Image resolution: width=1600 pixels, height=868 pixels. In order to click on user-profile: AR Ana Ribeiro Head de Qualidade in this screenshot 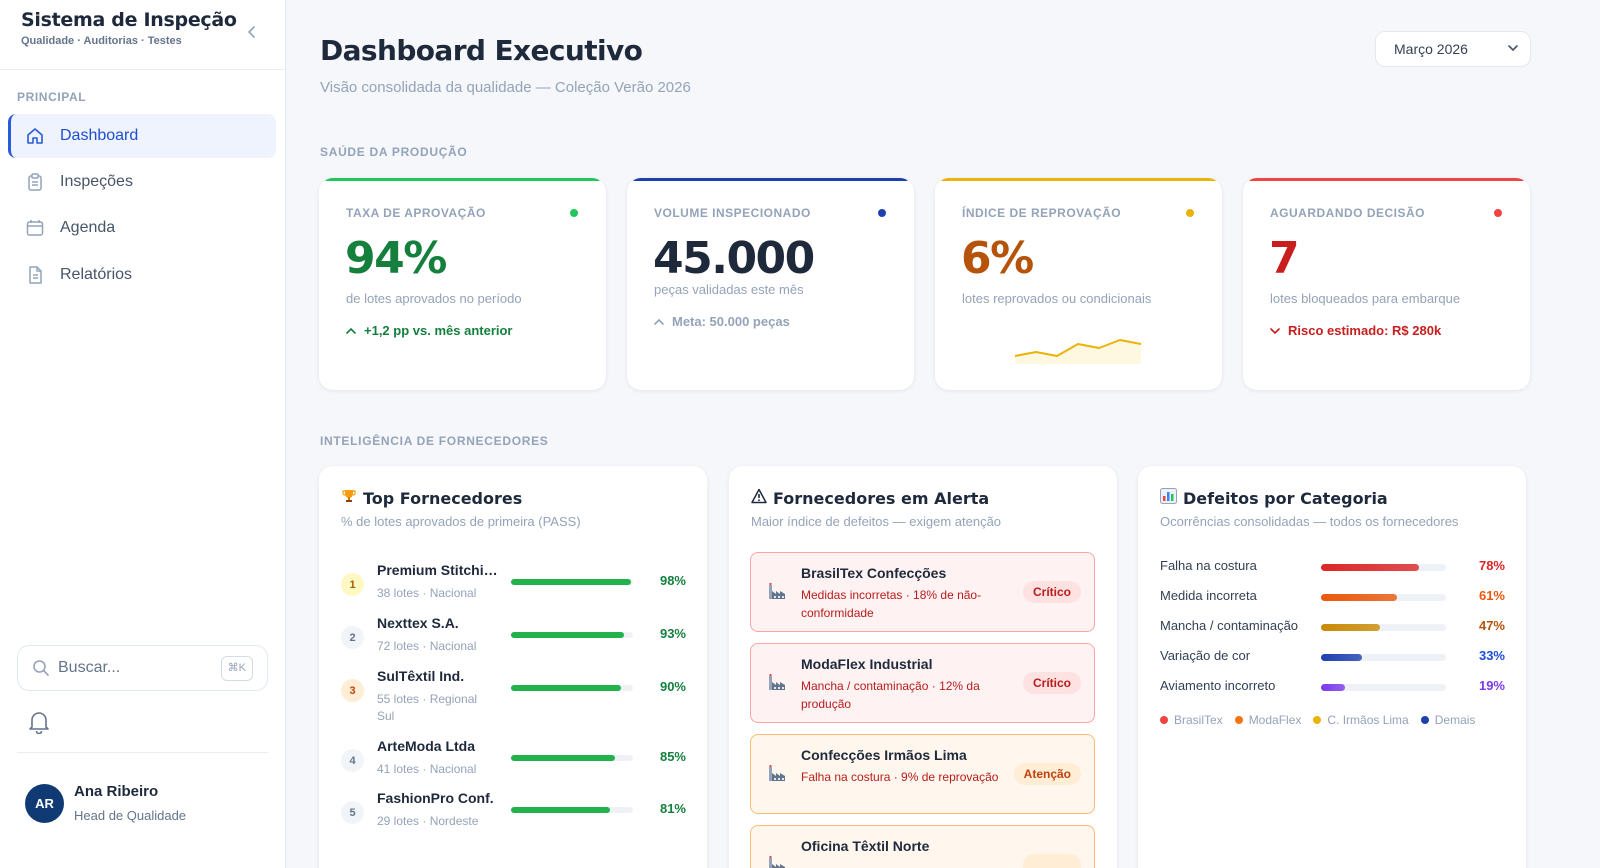, I will do `click(105, 802)`.